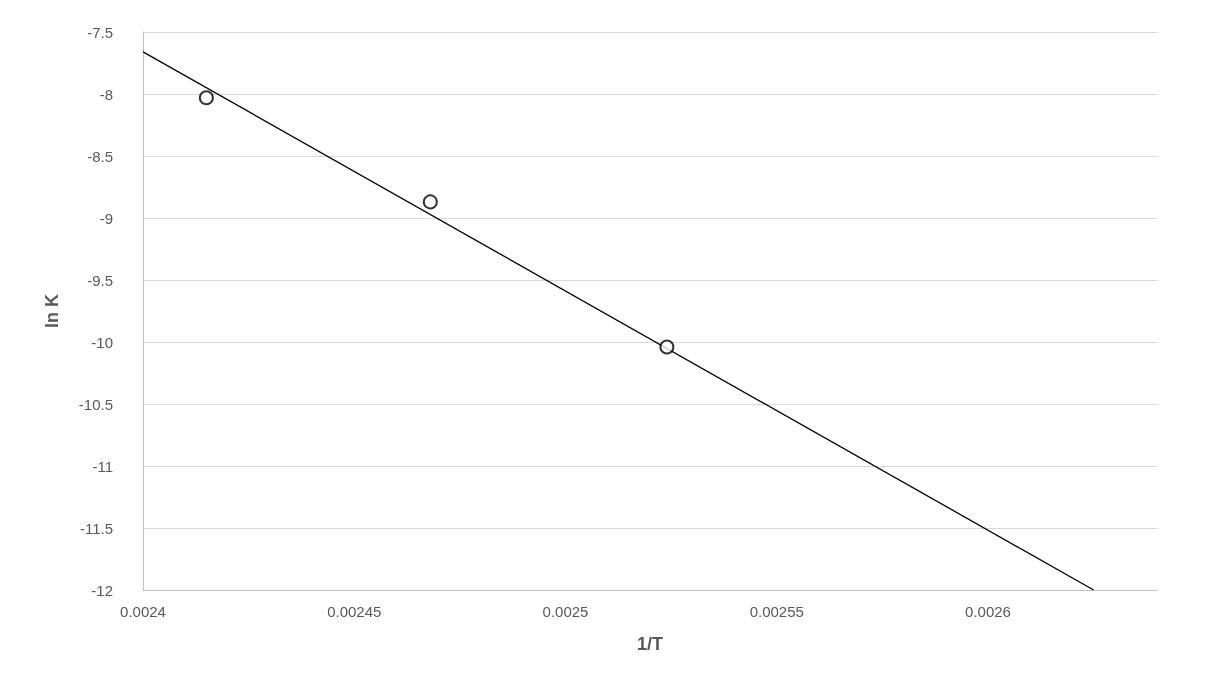 This screenshot has height=686, width=1221. What do you see at coordinates (100, 280) in the screenshot?
I see `y-tick-label: -9.5` at bounding box center [100, 280].